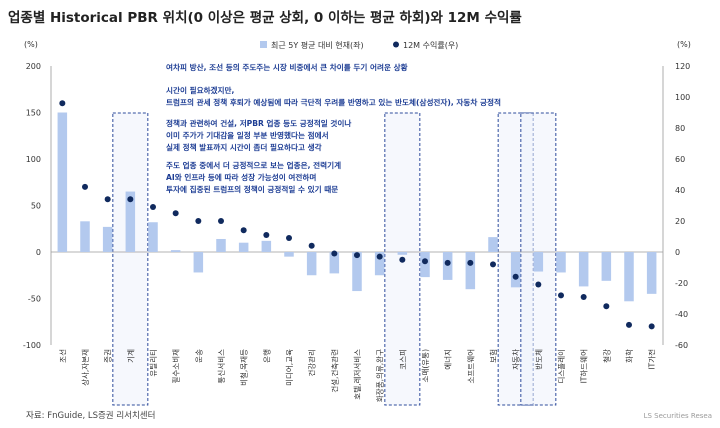  What do you see at coordinates (108, 356) in the screenshot?
I see `category-label: 증권` at bounding box center [108, 356].